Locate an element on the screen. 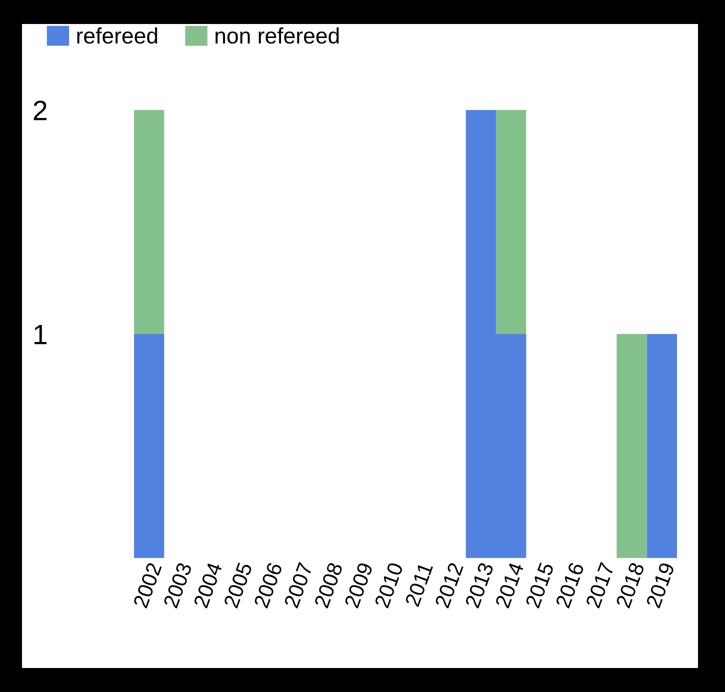 The height and width of the screenshot is (692, 725). y-tick-label: 1 is located at coordinates (40, 334).